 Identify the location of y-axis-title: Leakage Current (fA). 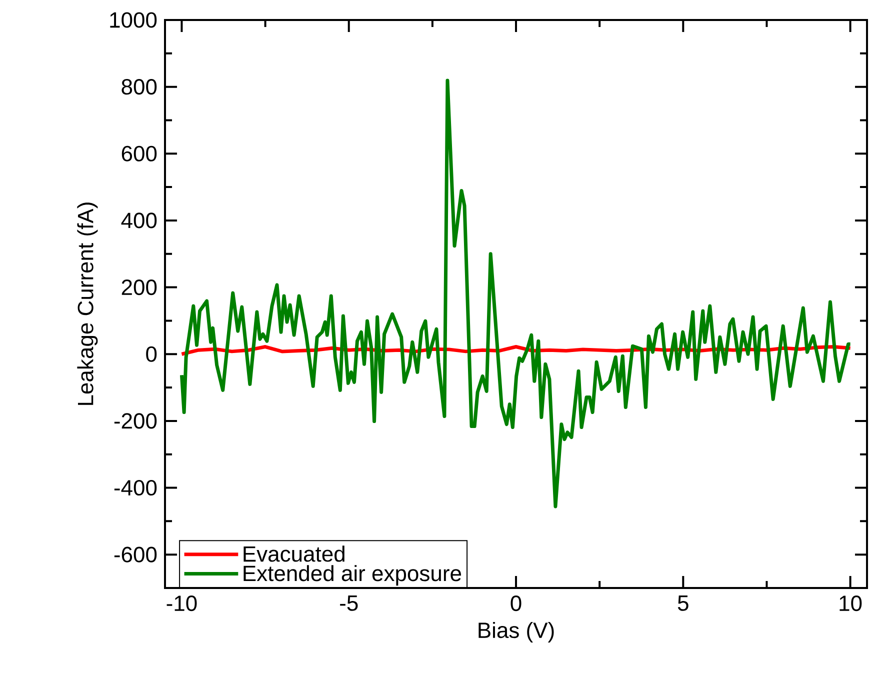
(87, 303).